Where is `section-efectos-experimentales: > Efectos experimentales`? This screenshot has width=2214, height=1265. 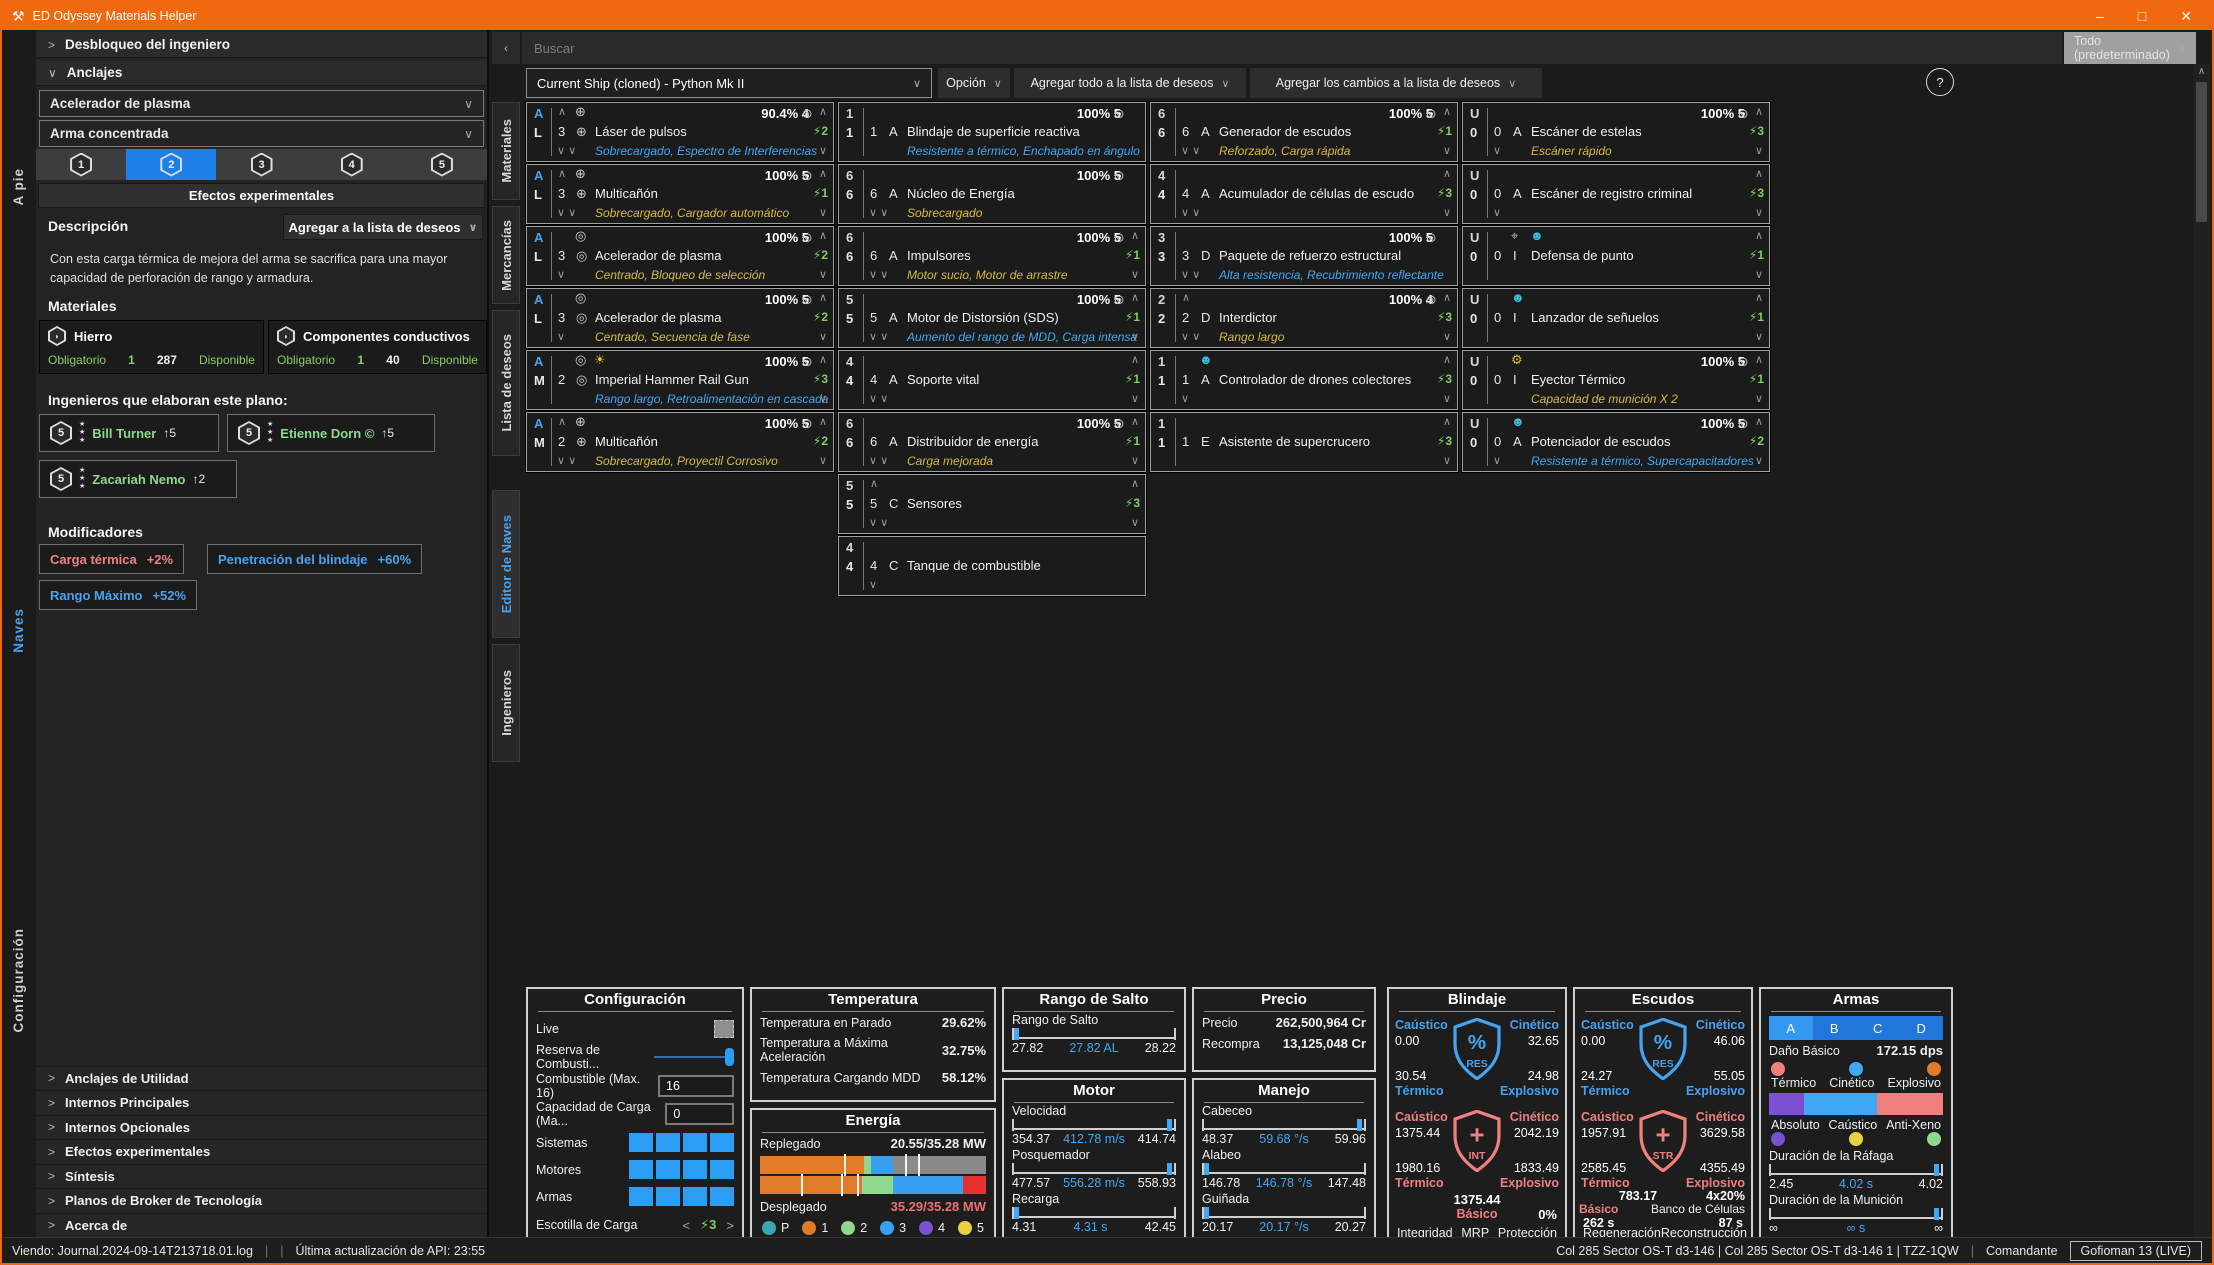 section-efectos-experimentales: > Efectos experimentales is located at coordinates (261, 1151).